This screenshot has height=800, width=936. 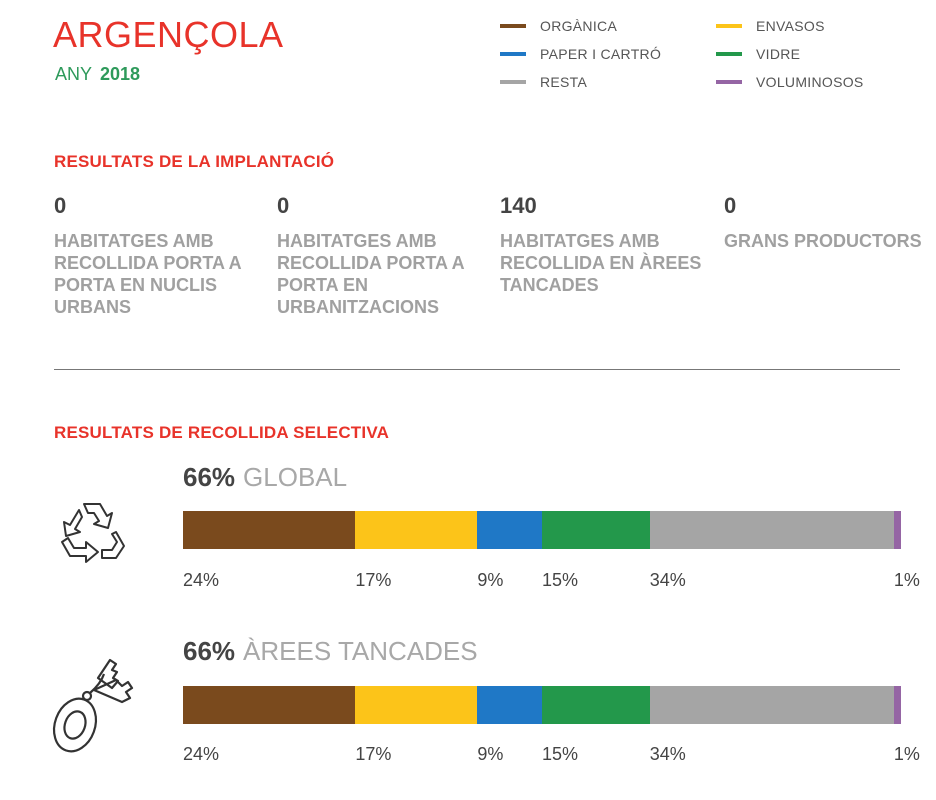 I want to click on legend-item-vidre: VIDRE, so click(x=758, y=54).